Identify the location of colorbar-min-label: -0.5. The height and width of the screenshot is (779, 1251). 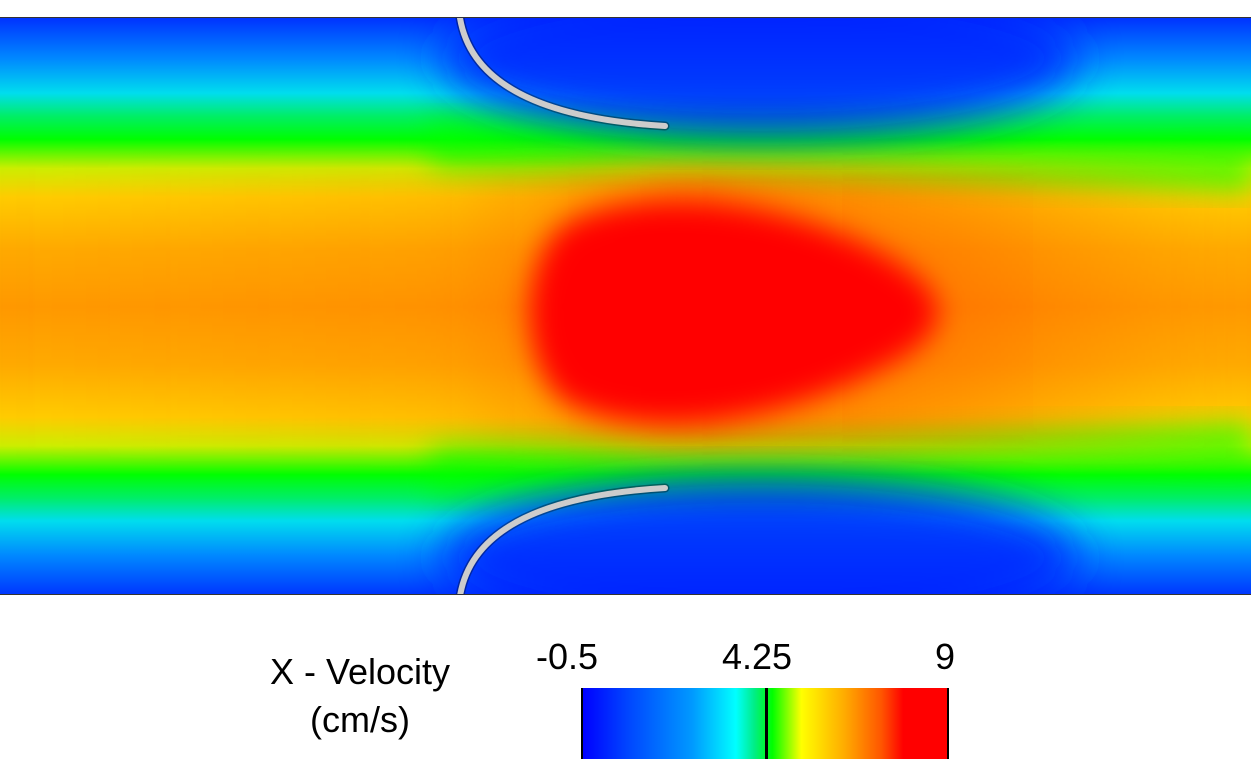
(567, 656).